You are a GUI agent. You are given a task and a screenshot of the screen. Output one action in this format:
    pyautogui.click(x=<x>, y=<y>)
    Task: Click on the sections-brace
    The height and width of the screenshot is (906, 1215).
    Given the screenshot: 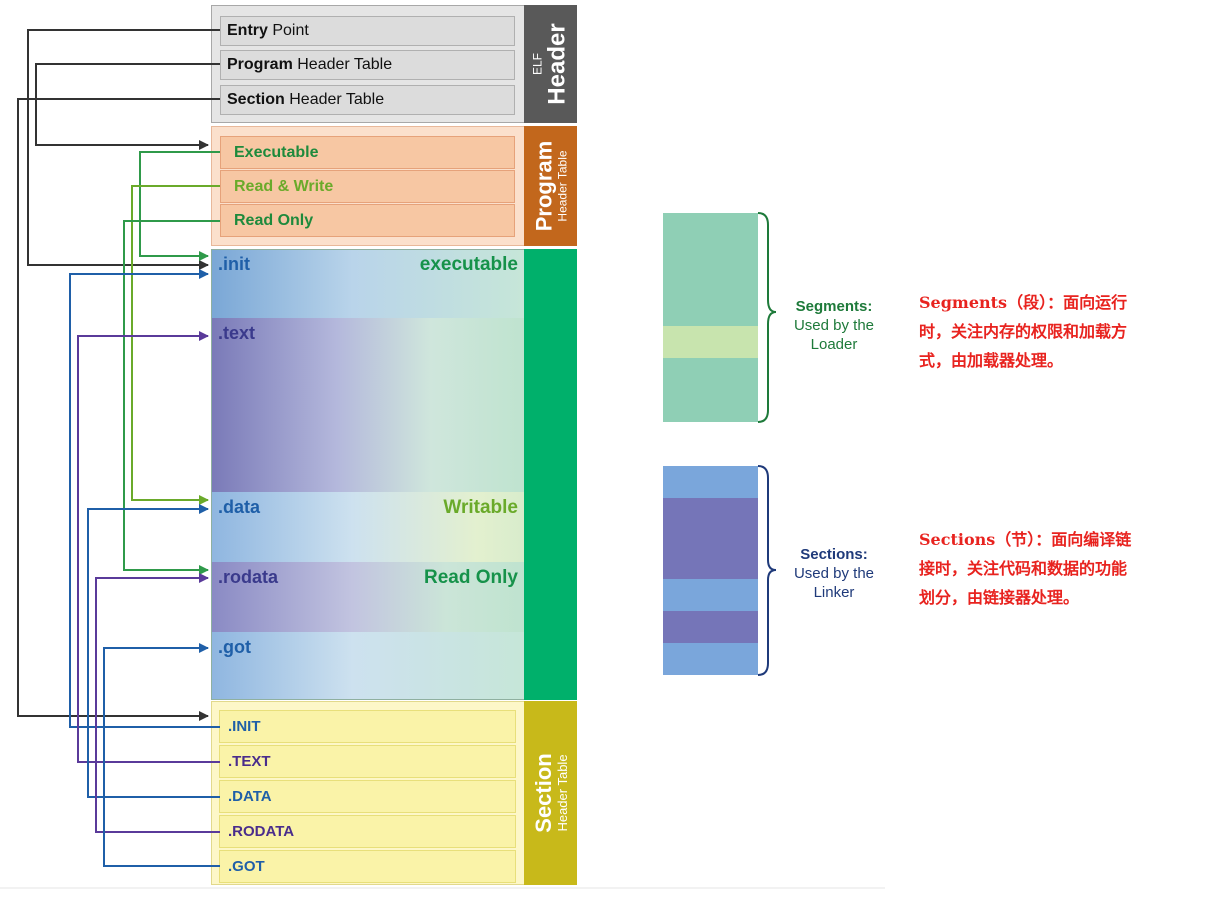 What is the action you would take?
    pyautogui.click(x=767, y=570)
    